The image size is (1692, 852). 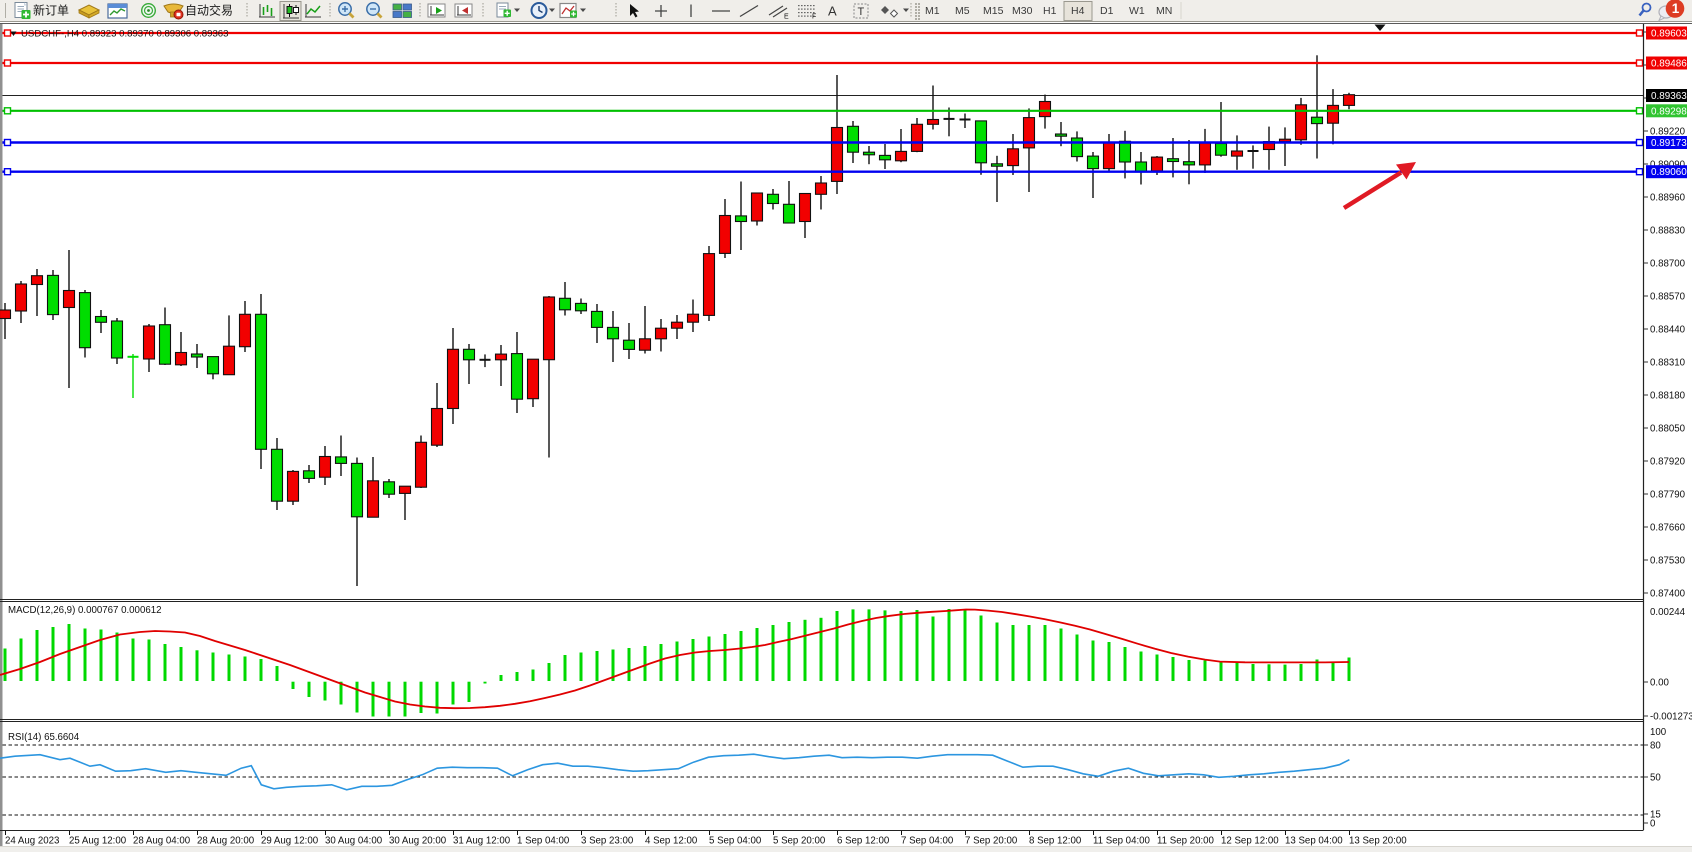 I want to click on svg-text: 0.87790, so click(x=1668, y=495).